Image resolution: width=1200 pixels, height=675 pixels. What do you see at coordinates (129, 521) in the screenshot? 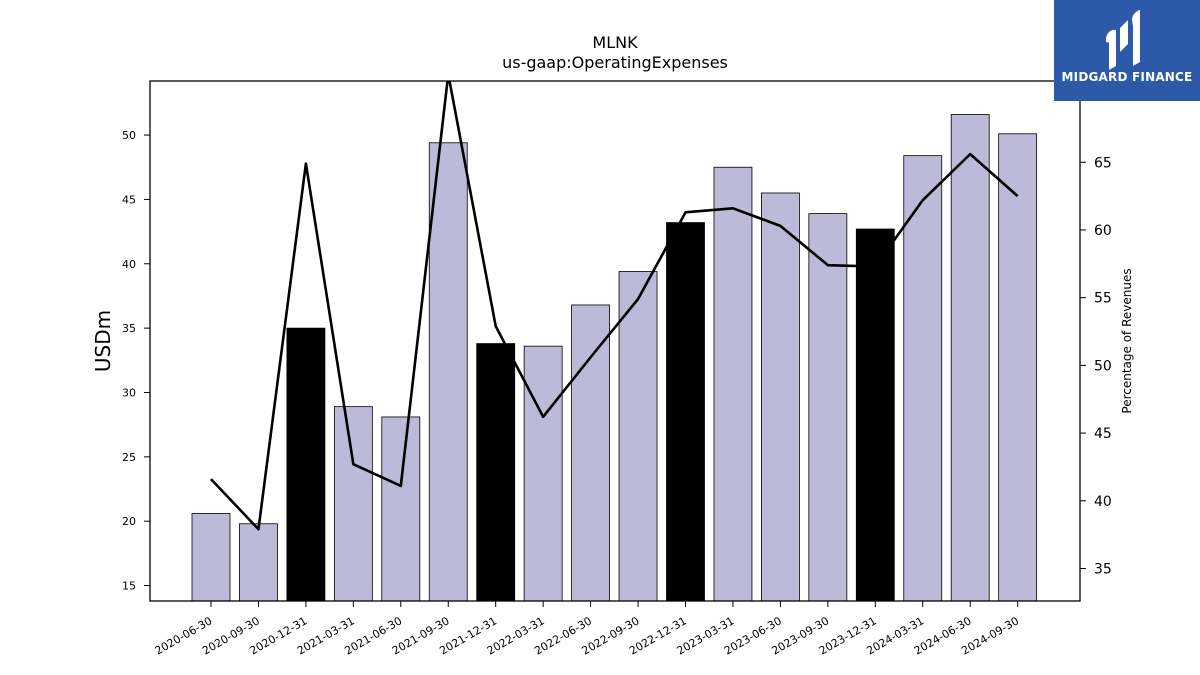
I see `y-tick-label: 20` at bounding box center [129, 521].